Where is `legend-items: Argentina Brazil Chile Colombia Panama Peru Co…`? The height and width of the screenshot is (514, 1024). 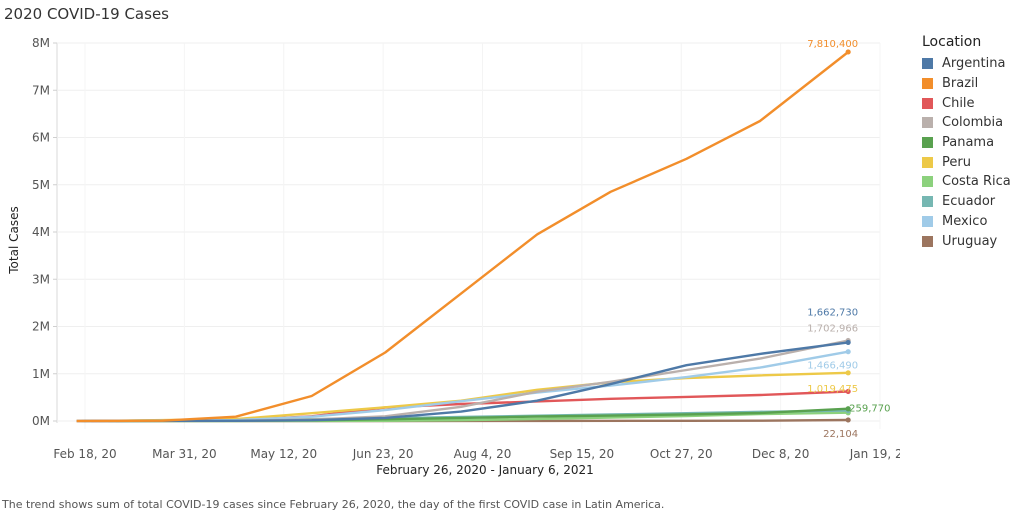
legend-items: Argentina Brazil Chile Colombia Panama Peru Co… is located at coordinates (972, 152).